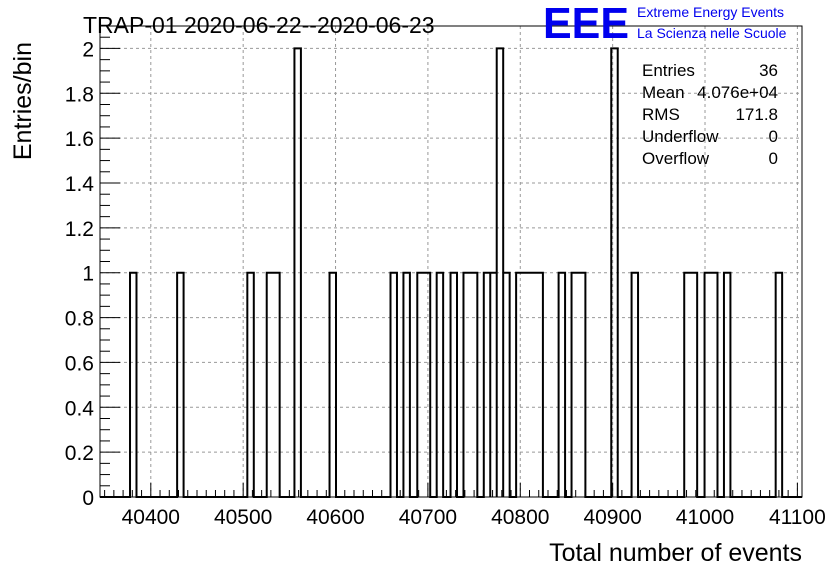 This screenshot has width=836, height=572. I want to click on y-tick-label: 1, so click(88, 274).